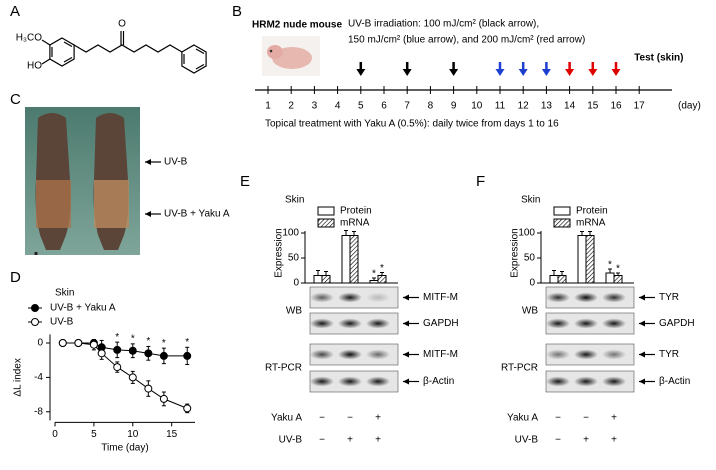 This screenshot has width=716, height=470. What do you see at coordinates (669, 297) in the screenshot?
I see `band-label: TYR` at bounding box center [669, 297].